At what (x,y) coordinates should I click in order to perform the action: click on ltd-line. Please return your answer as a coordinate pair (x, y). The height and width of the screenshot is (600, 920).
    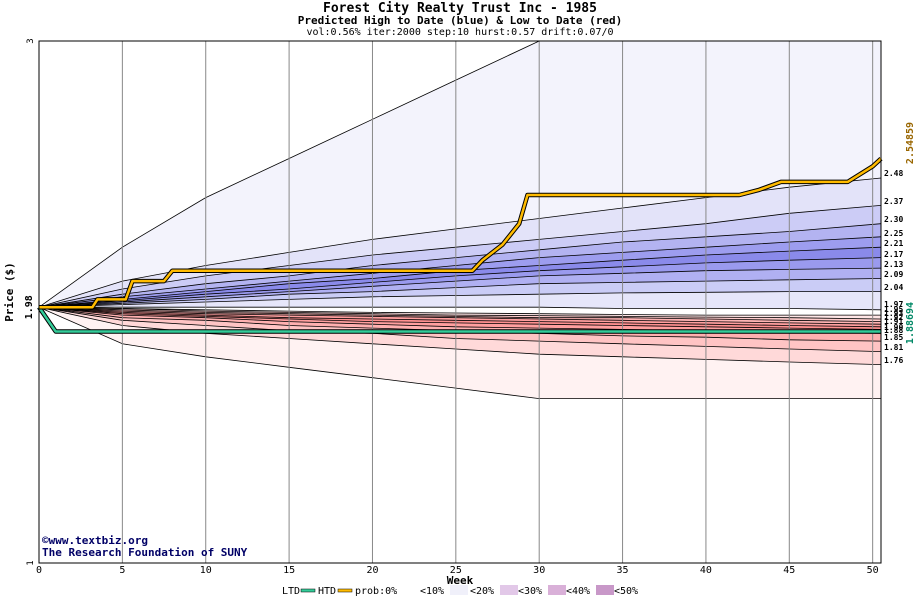
    Looking at the image, I should click on (459, 319).